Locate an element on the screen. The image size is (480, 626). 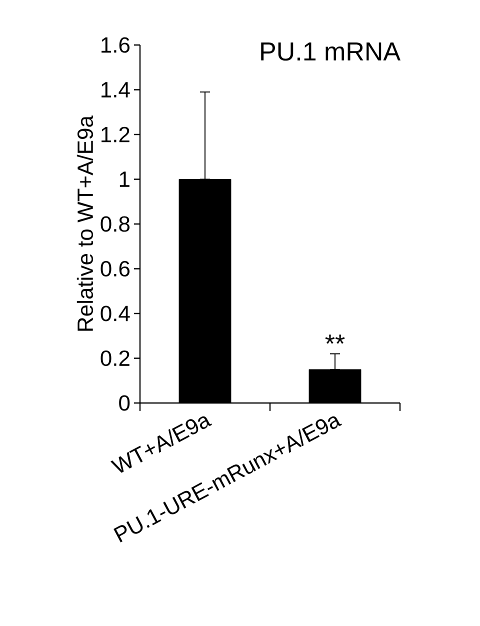
y-tick-label: 1.6 is located at coordinates (116, 45).